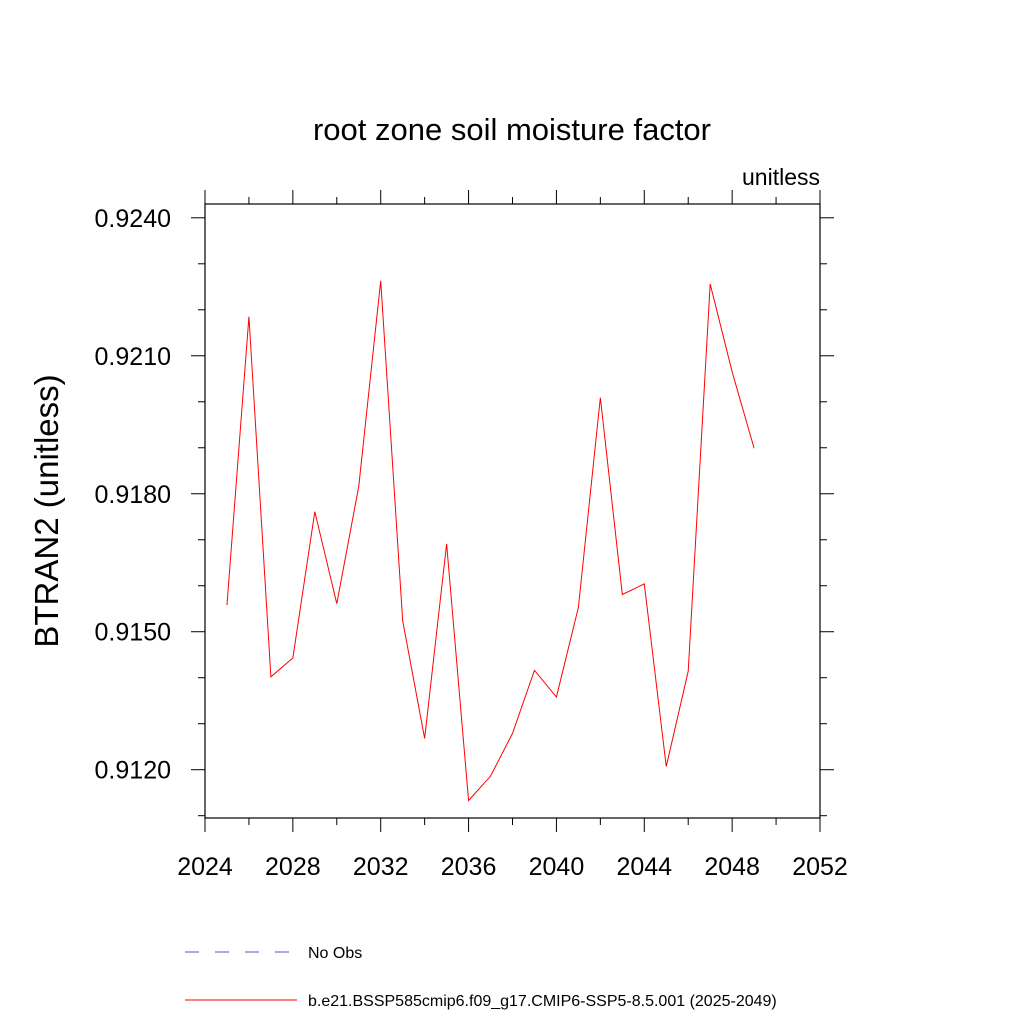 The image size is (1024, 1024). What do you see at coordinates (46, 510) in the screenshot?
I see `y-axis-label: BTRAN2 (unitless)` at bounding box center [46, 510].